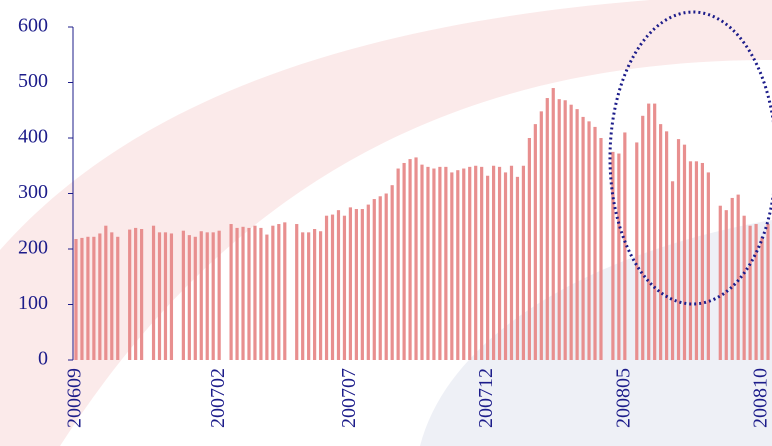 The height and width of the screenshot is (446, 772). Describe the element at coordinates (33, 26) in the screenshot. I see `y-tick-label: 600` at that location.